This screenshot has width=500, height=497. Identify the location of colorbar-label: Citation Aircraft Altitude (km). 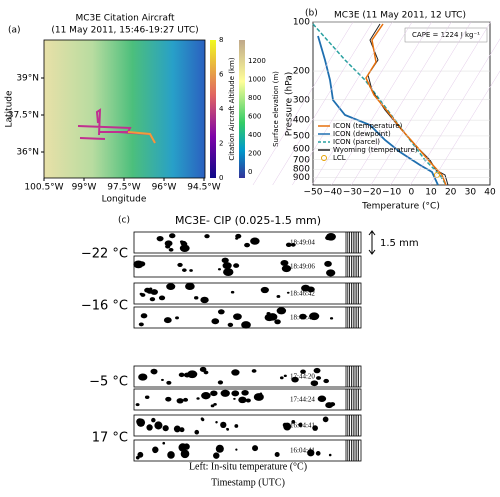
(232, 108).